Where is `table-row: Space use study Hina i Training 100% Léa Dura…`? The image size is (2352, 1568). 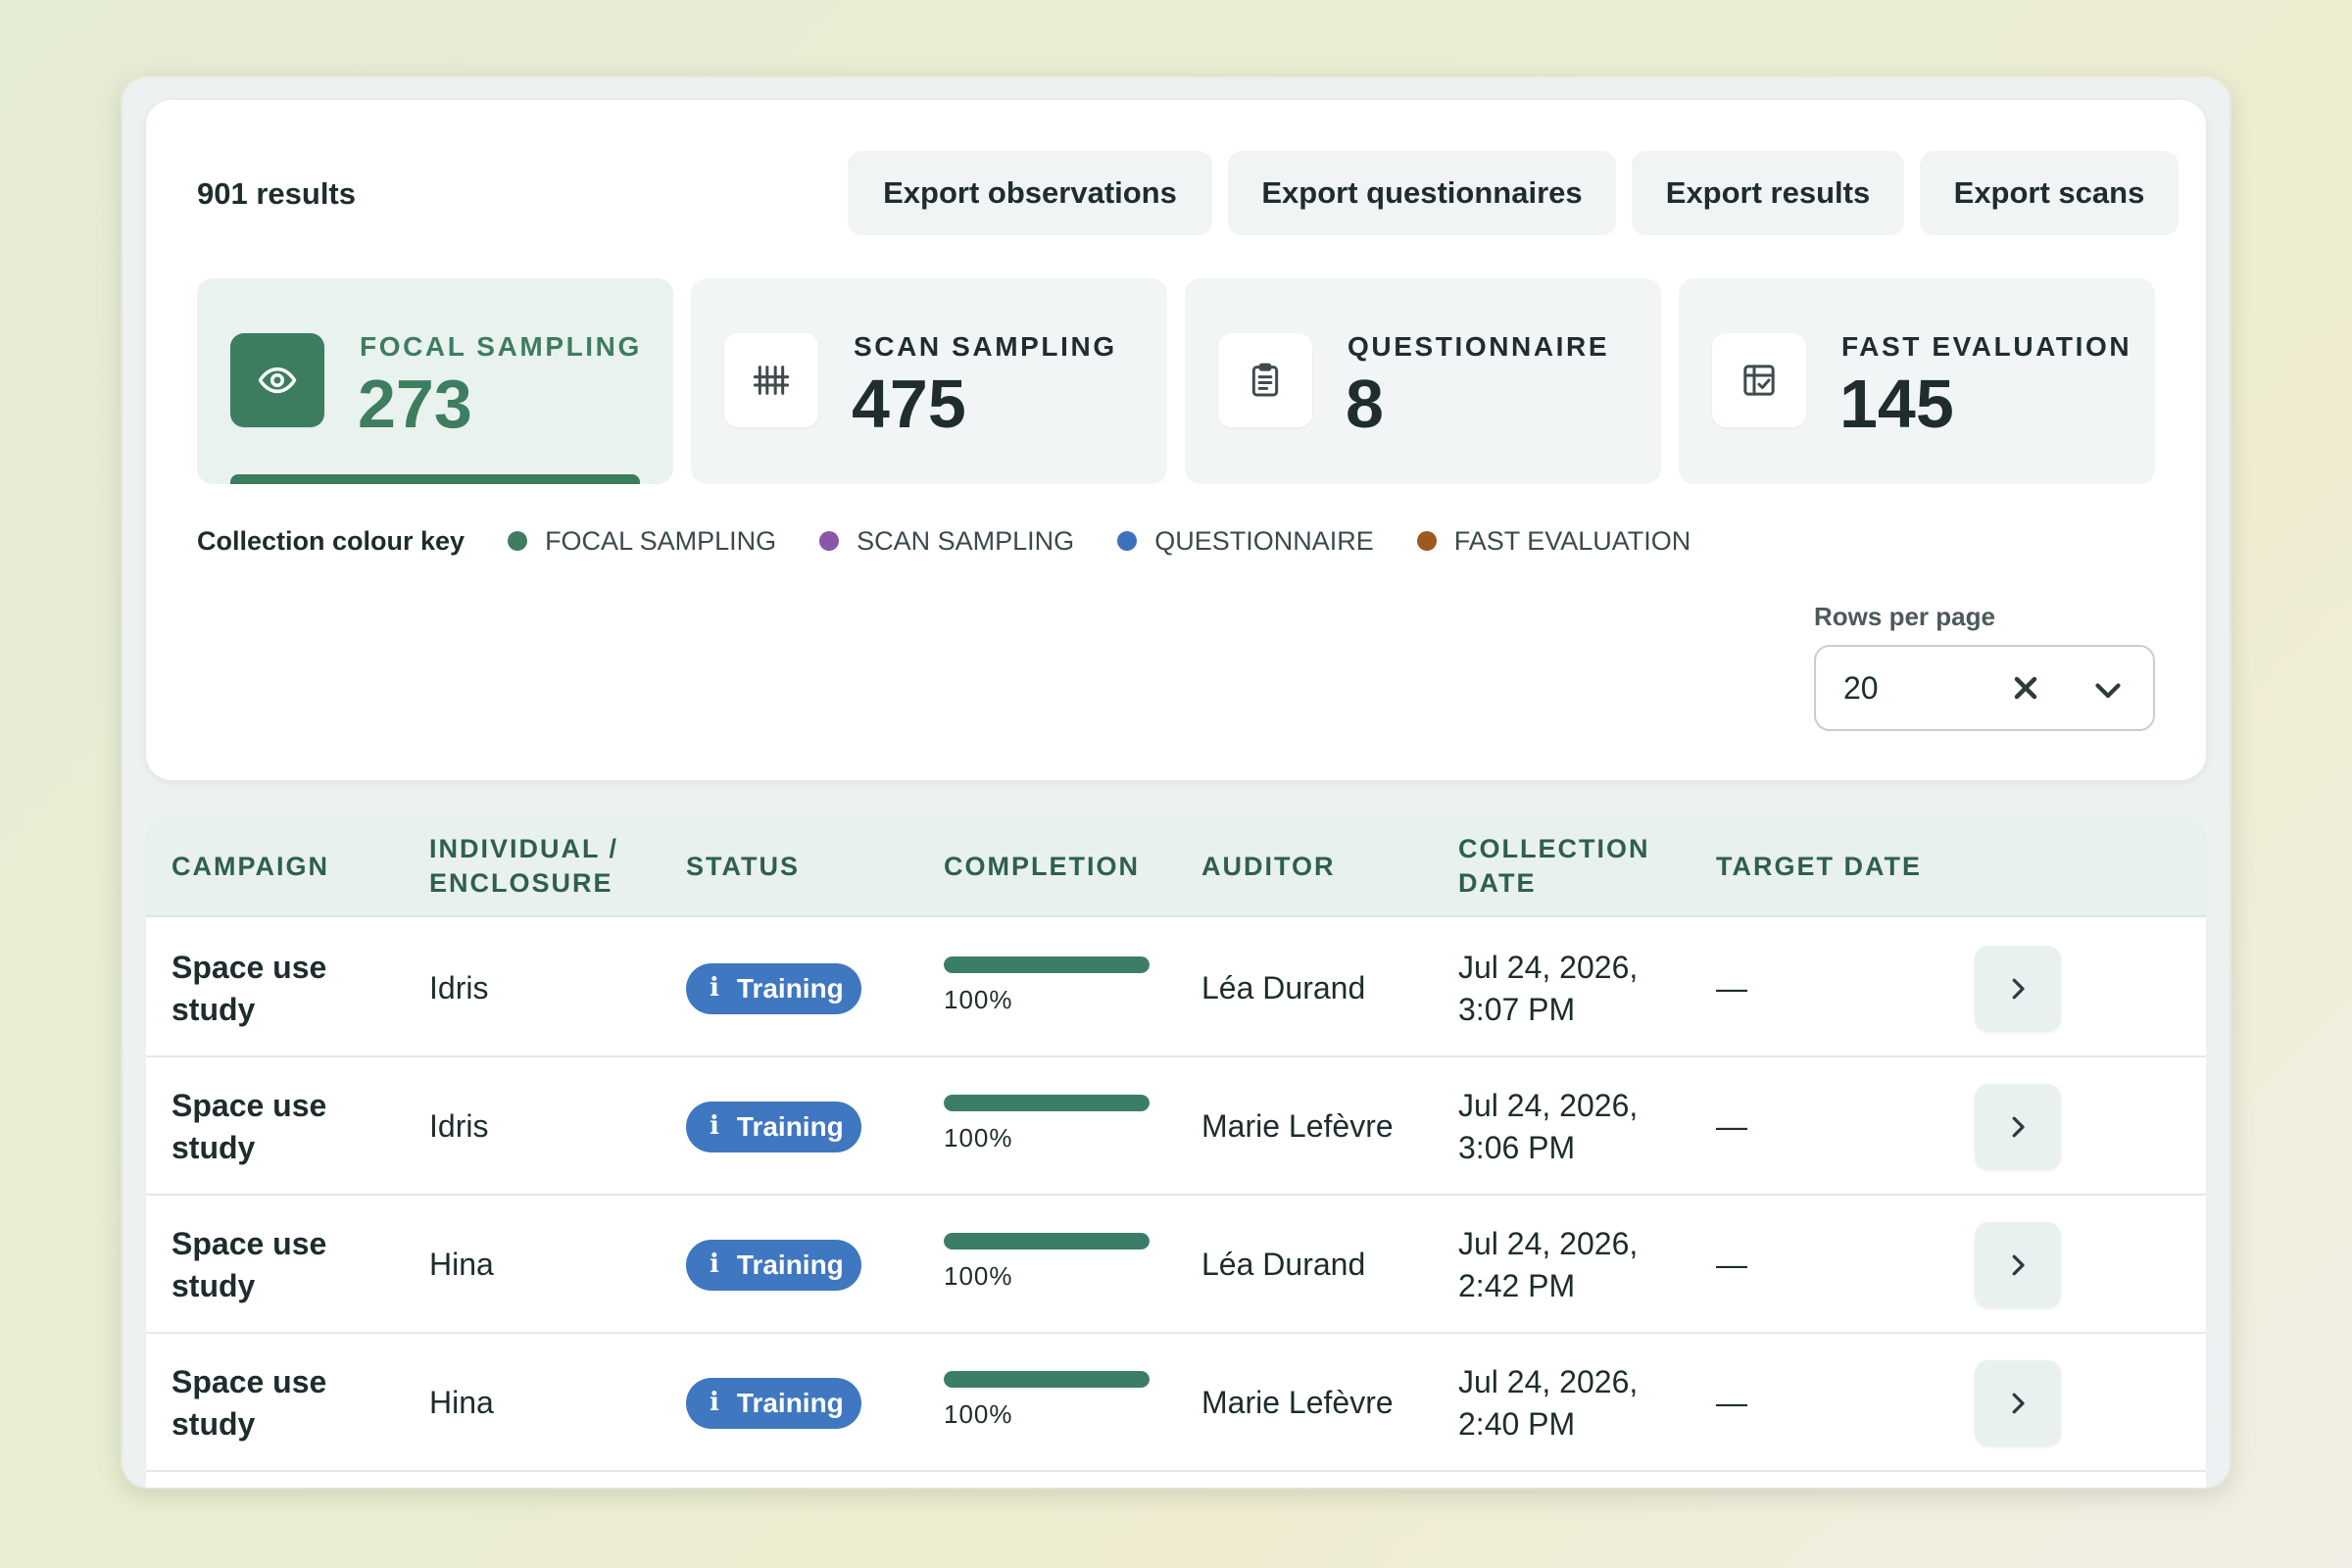 table-row: Space use study Hina i Training 100% Léa Dura… is located at coordinates (1176, 1265).